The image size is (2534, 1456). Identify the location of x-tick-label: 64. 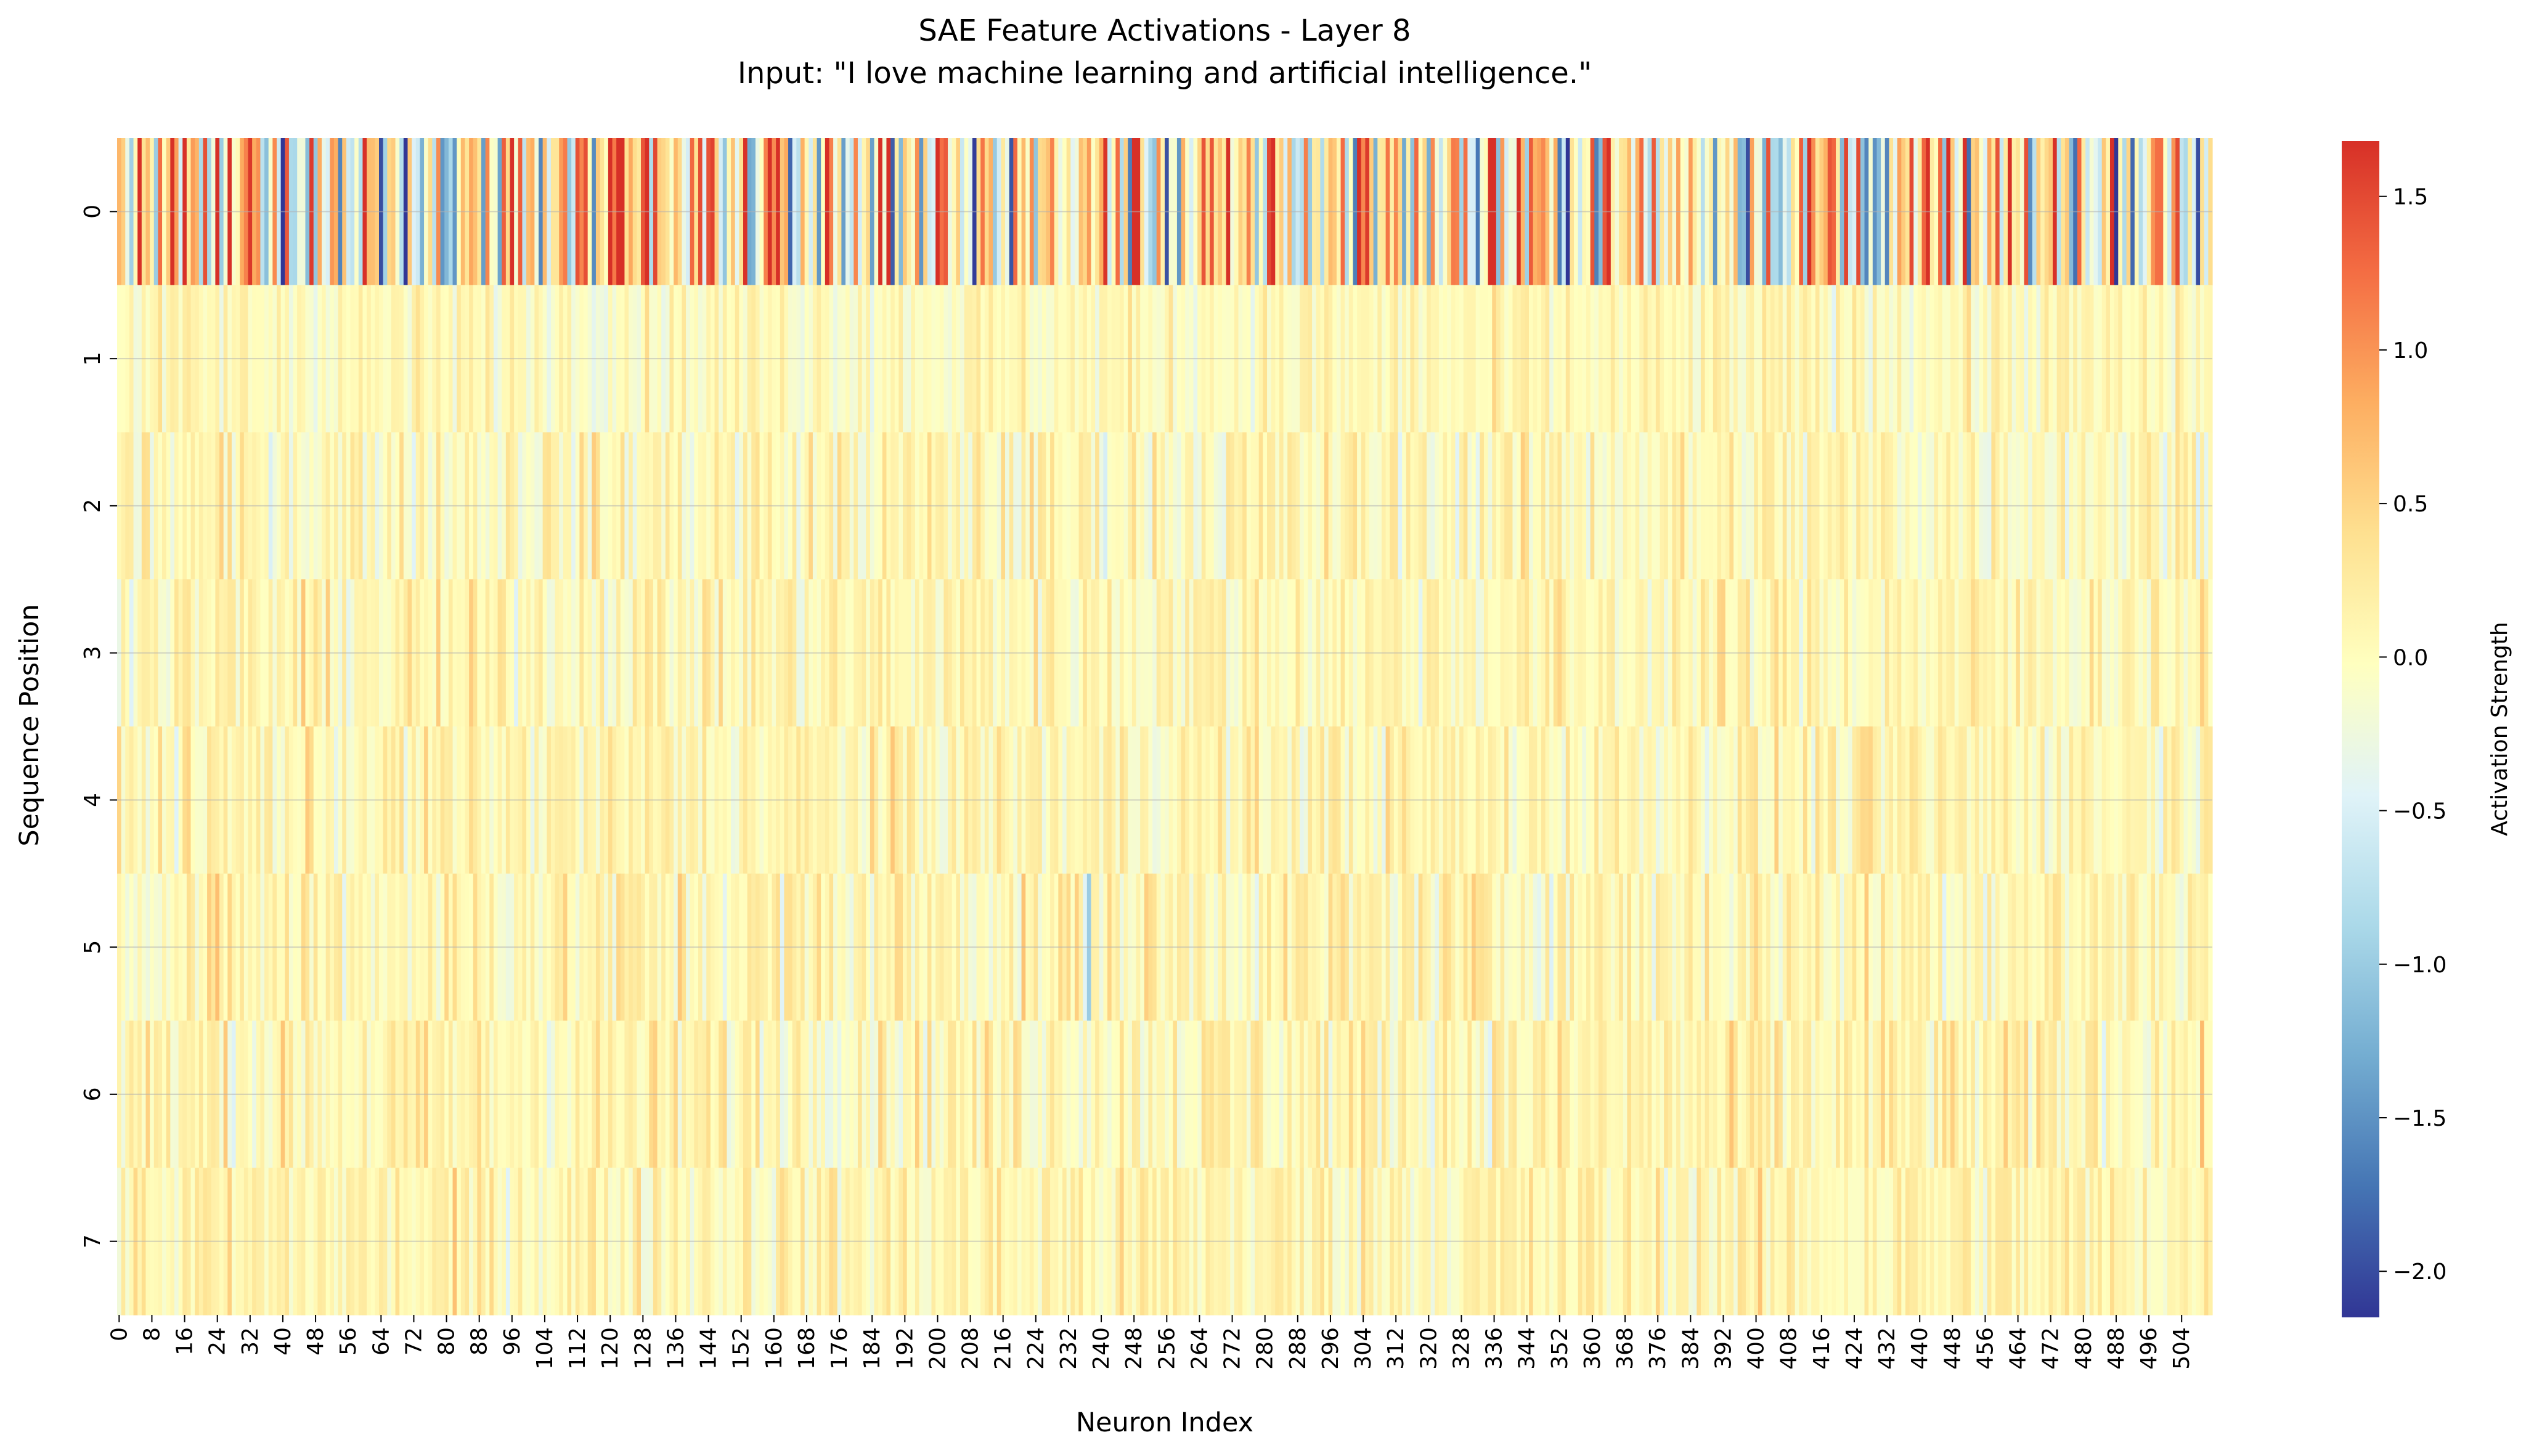
(381, 1341).